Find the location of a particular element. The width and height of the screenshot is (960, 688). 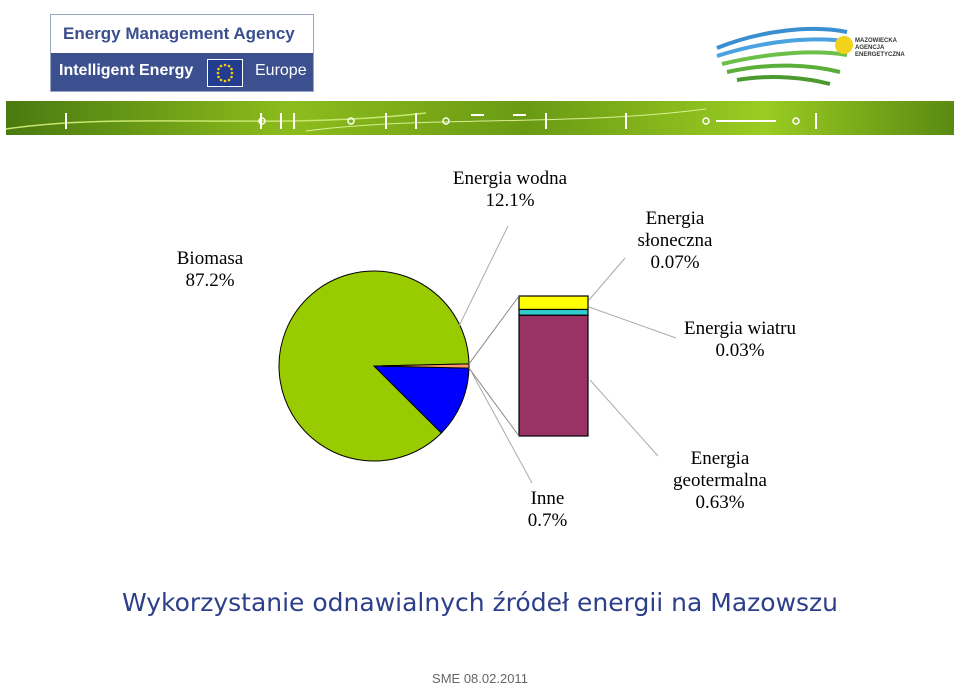

data-label-line: Energia wodna is located at coordinates (510, 178).